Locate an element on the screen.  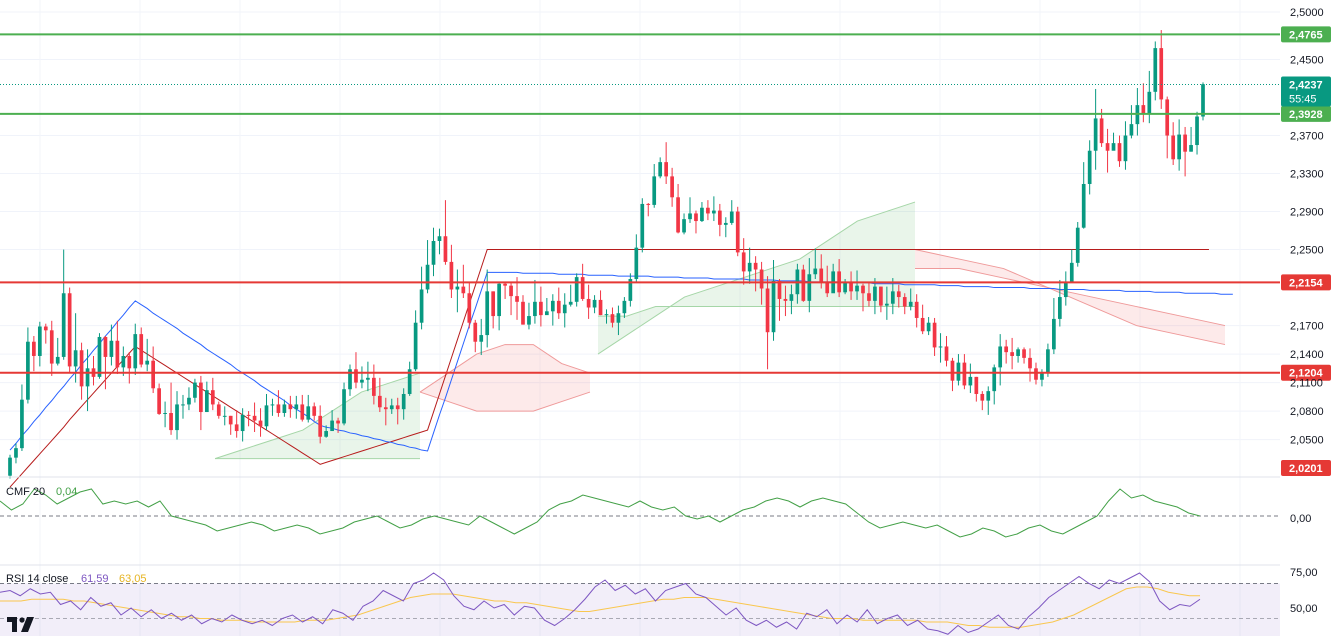
price-tick-label: 2,0500 is located at coordinates (1307, 441).